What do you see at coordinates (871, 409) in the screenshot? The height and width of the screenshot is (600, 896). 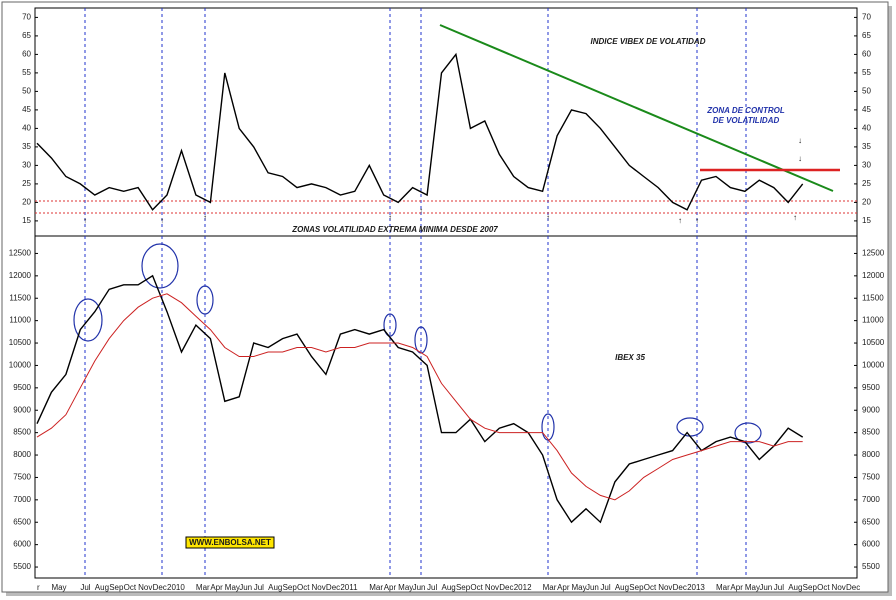 I see `y-tick-label: 9000` at bounding box center [871, 409].